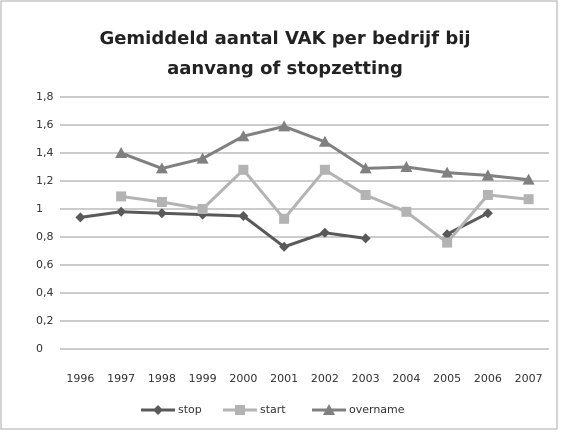  I want to click on y-tick-label: 0,6, so click(45, 264).